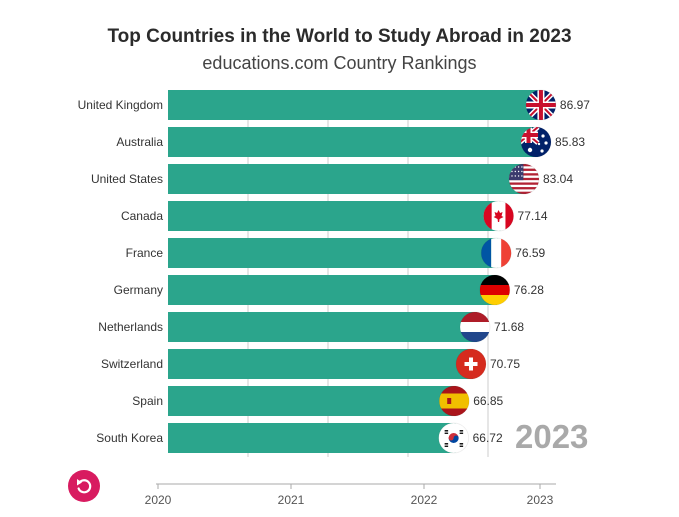 Image resolution: width=679 pixels, height=517 pixels. I want to click on replay-icon, so click(84, 486).